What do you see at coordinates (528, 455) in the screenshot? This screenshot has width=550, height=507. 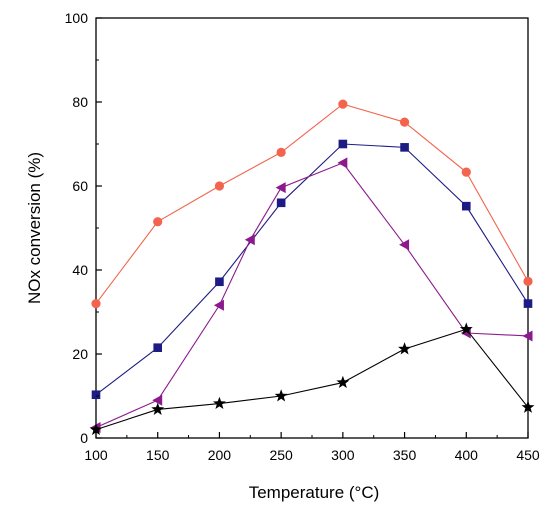 I see `x-tick-label: 450` at bounding box center [528, 455].